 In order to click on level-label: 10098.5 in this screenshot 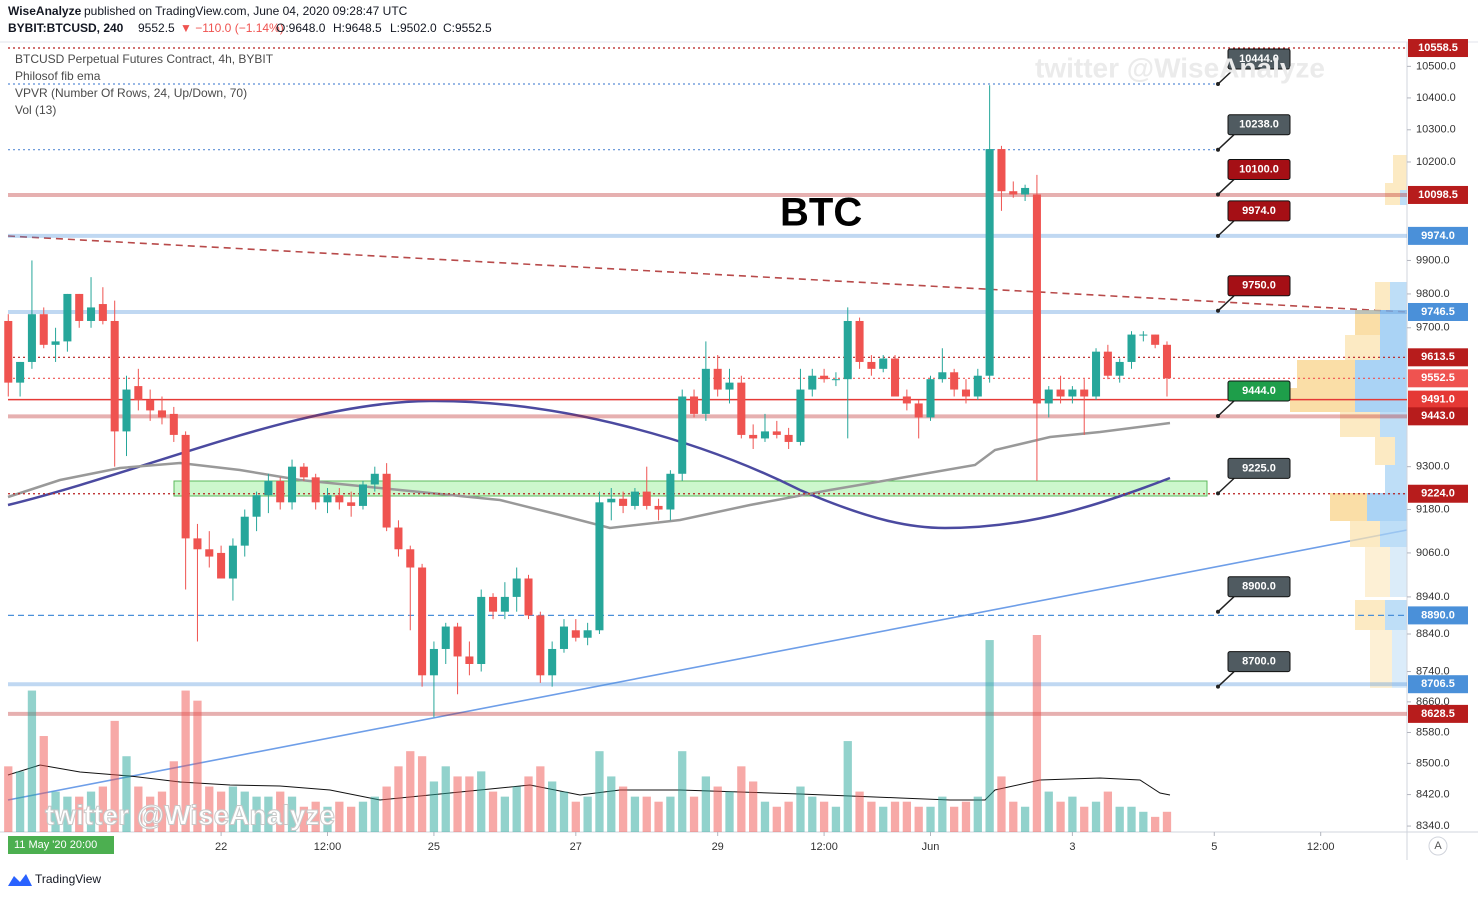, I will do `click(1438, 195)`.